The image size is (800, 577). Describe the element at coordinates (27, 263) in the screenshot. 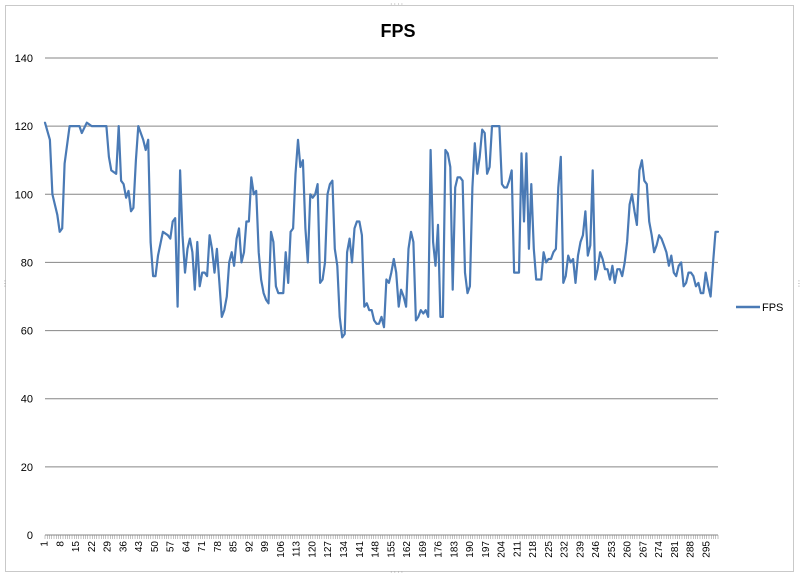

I see `y-tick-label: 80` at that location.